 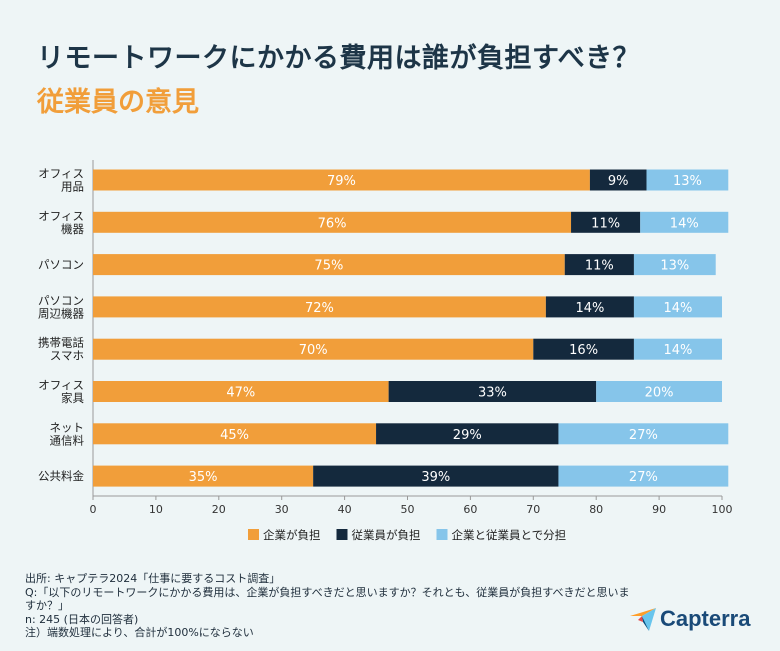 I want to click on x-tick-label: 100, so click(x=722, y=509).